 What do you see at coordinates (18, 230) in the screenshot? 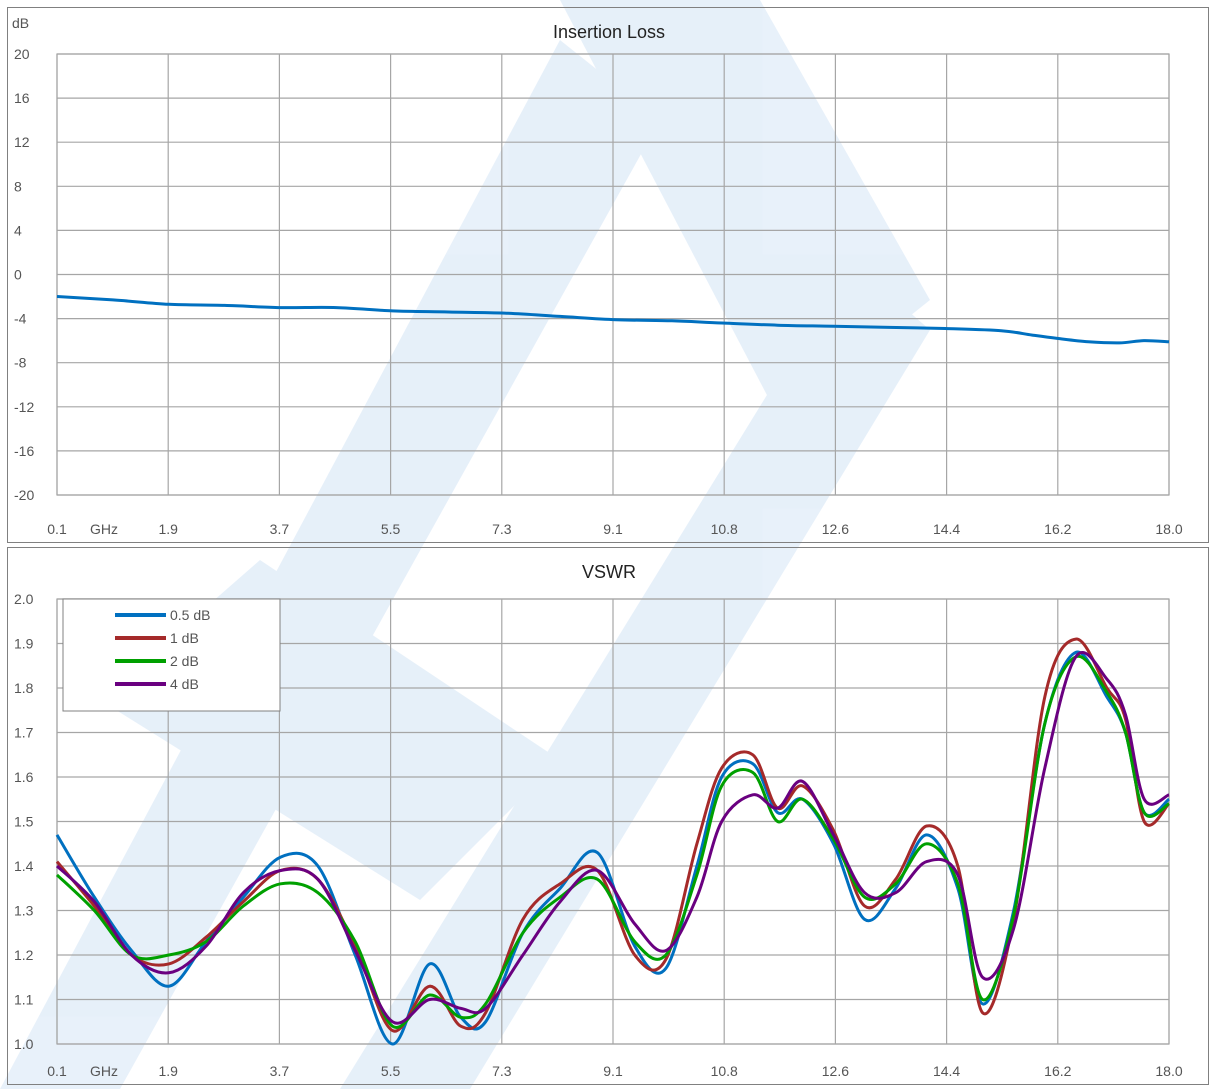
I see `y-tick-label: 4` at bounding box center [18, 230].